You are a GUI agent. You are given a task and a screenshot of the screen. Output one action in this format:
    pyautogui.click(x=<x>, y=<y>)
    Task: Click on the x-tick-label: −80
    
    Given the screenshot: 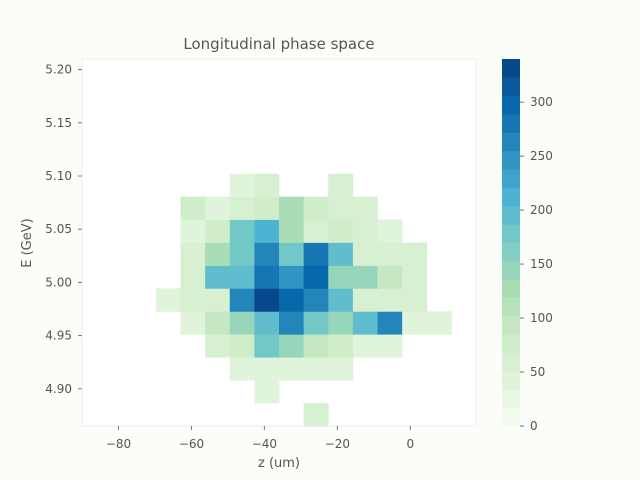 What is the action you would take?
    pyautogui.click(x=118, y=444)
    